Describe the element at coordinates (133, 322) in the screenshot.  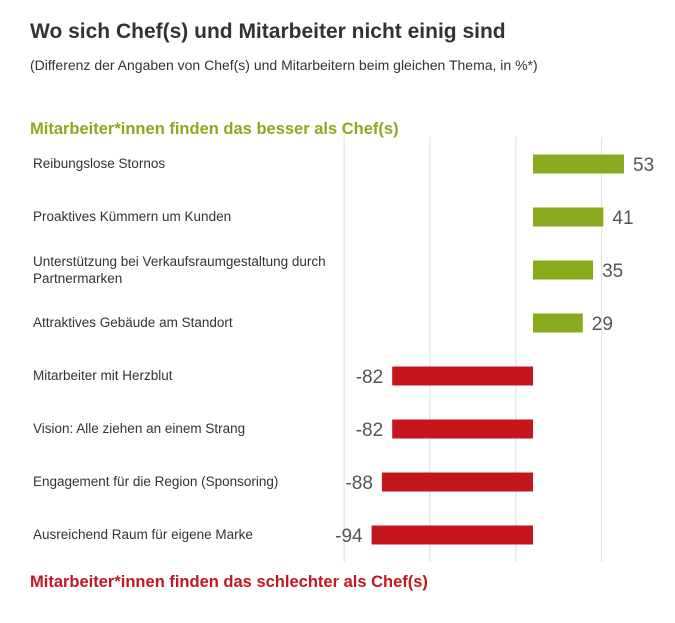
I see `category-label: Attraktives Gebäude am Standort` at that location.